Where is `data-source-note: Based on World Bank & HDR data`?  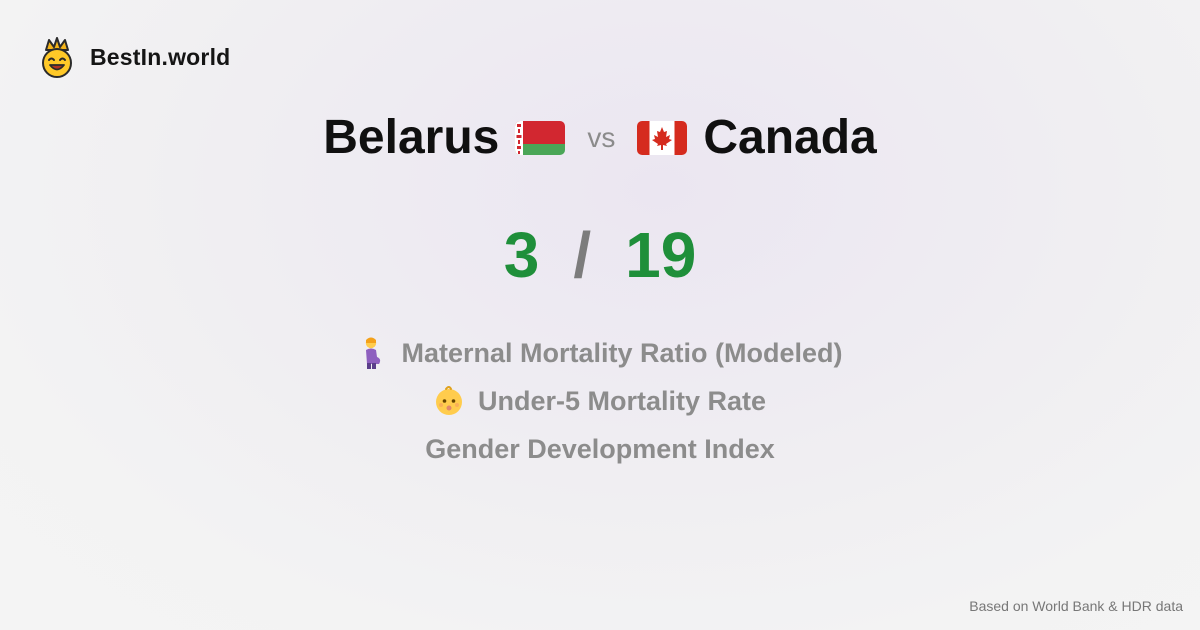
data-source-note: Based on World Bank & HDR data is located at coordinates (1076, 606).